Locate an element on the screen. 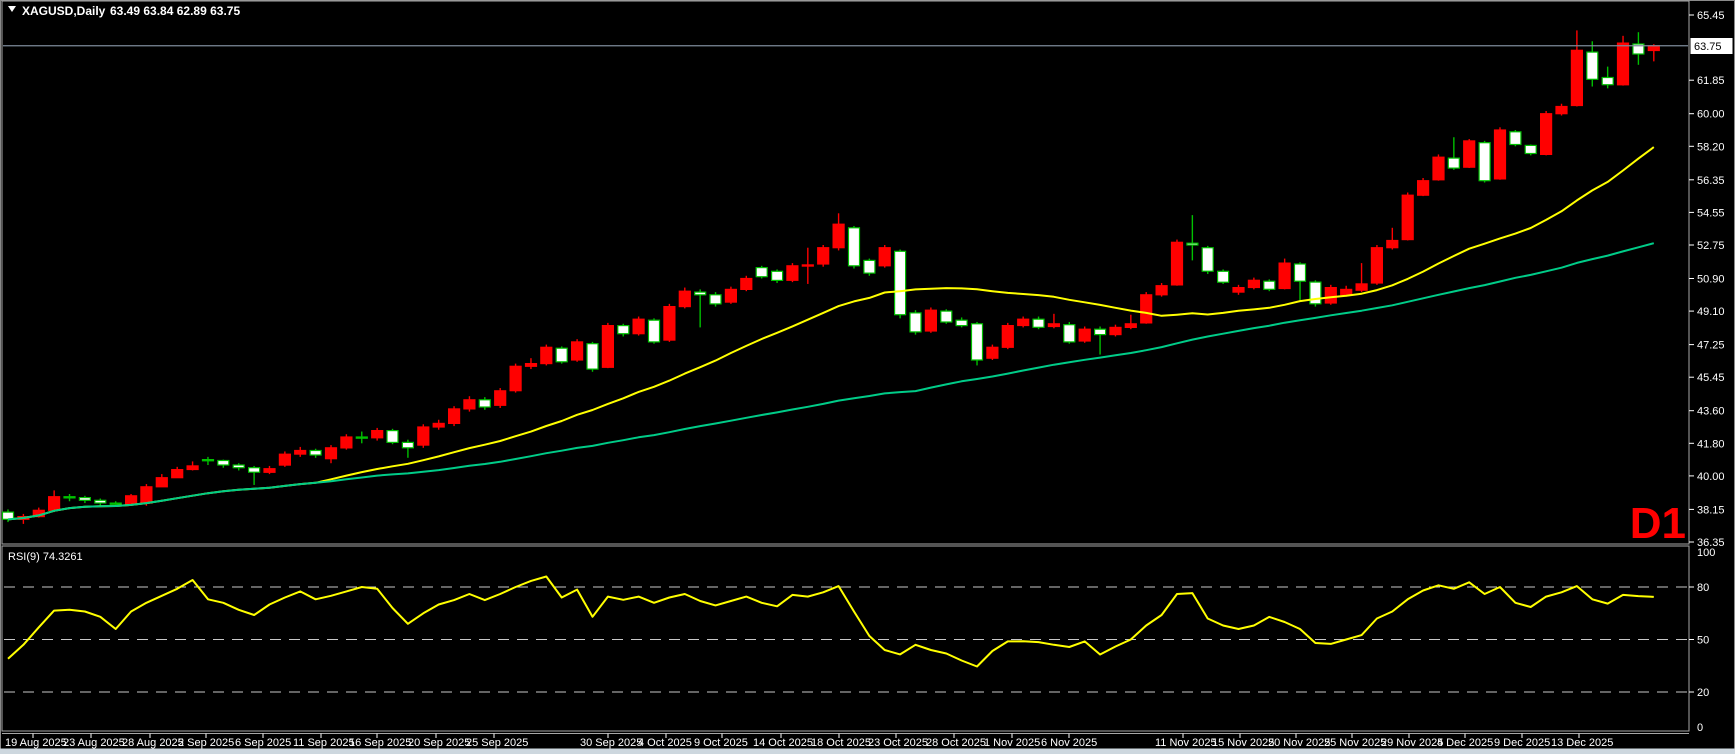  time-axis-label: 6 Sep 2025 is located at coordinates (263, 743).